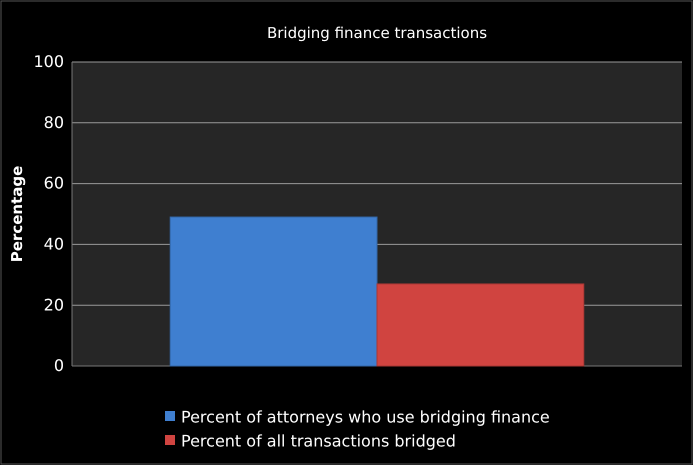 The height and width of the screenshot is (465, 693). I want to click on y-tick-label: 100, so click(48, 62).